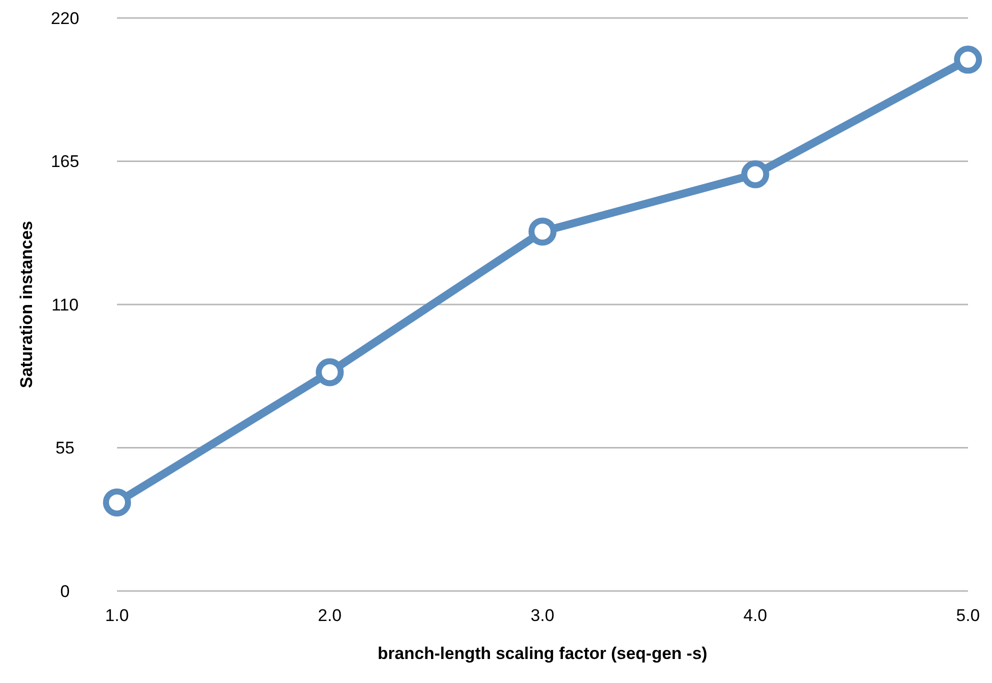 This screenshot has width=992, height=683. Describe the element at coordinates (26, 304) in the screenshot. I see `y-axis-title: Saturation instances` at that location.